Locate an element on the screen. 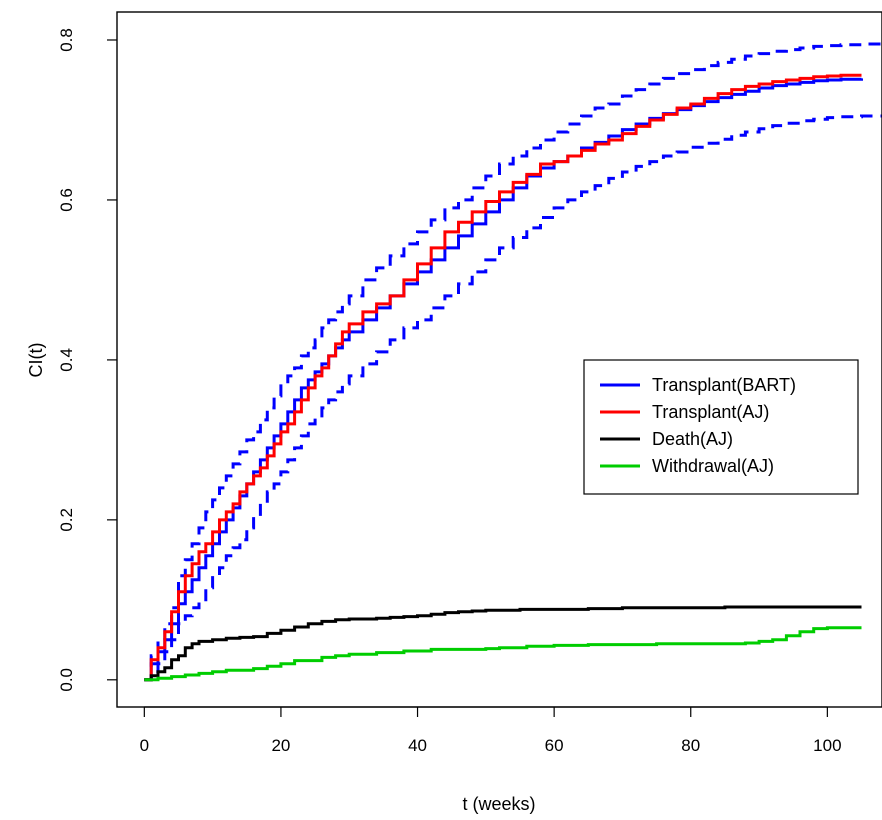 The image size is (882, 820). legend-label-death-aj: Death(AJ) is located at coordinates (692, 439).